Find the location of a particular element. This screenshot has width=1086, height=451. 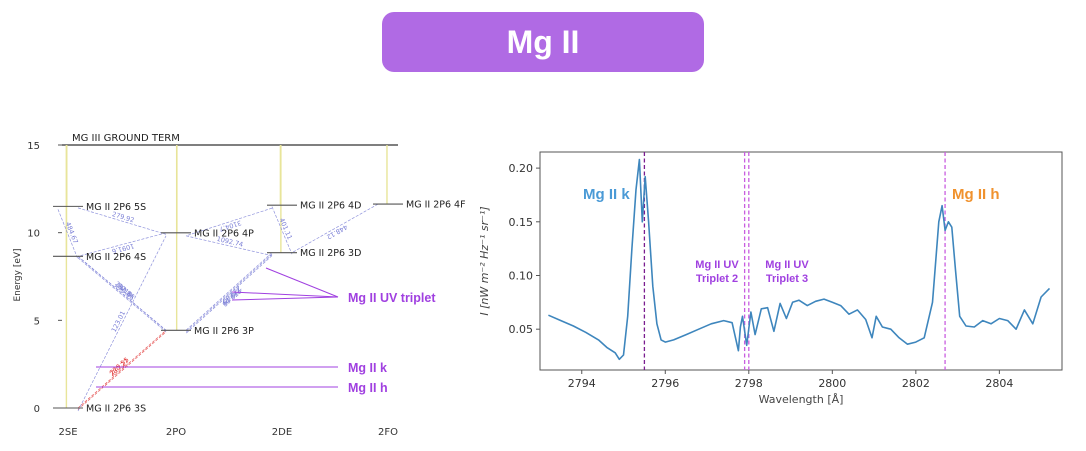

uv-triplet-3-label: Mg II UV is located at coordinates (787, 265).